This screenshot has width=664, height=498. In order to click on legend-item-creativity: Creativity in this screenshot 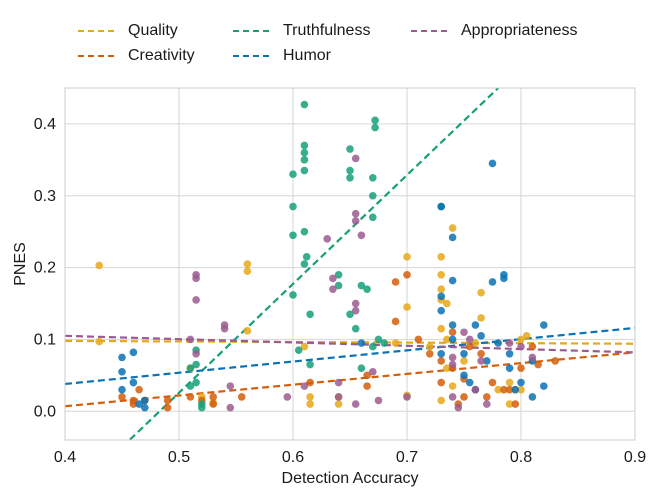, I will do `click(136, 56)`.